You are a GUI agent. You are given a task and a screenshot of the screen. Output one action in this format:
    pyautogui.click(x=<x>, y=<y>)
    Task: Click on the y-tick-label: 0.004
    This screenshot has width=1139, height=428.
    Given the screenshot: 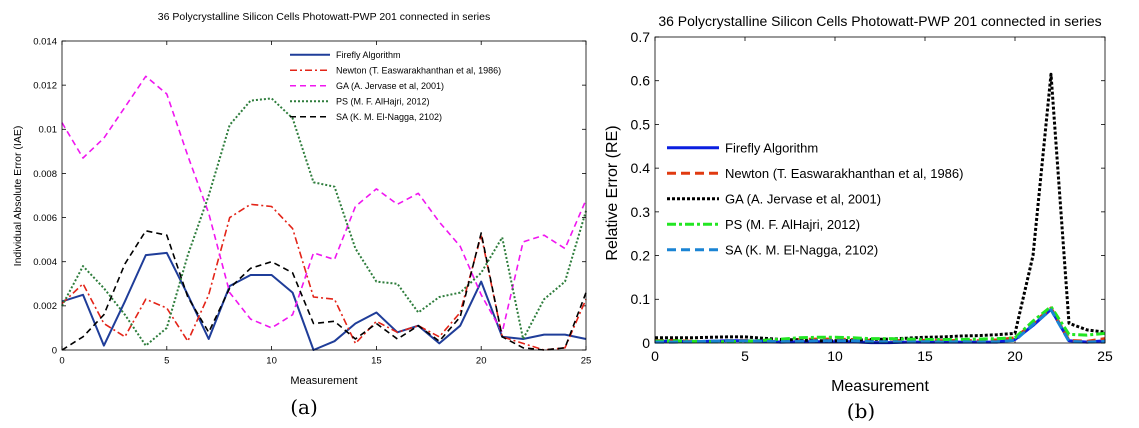 What is the action you would take?
    pyautogui.click(x=45, y=262)
    